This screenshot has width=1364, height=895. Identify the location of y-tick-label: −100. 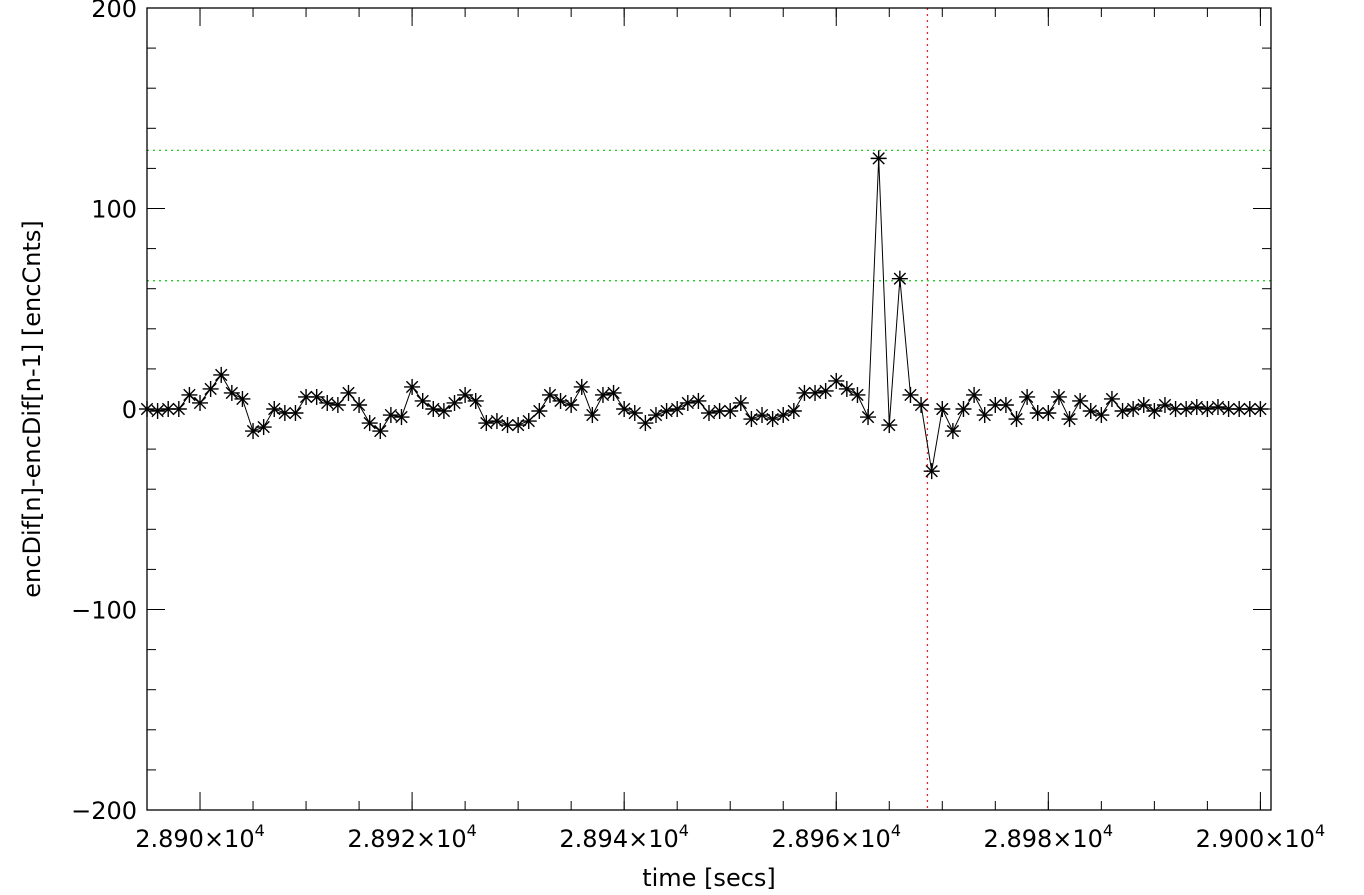
(104, 611).